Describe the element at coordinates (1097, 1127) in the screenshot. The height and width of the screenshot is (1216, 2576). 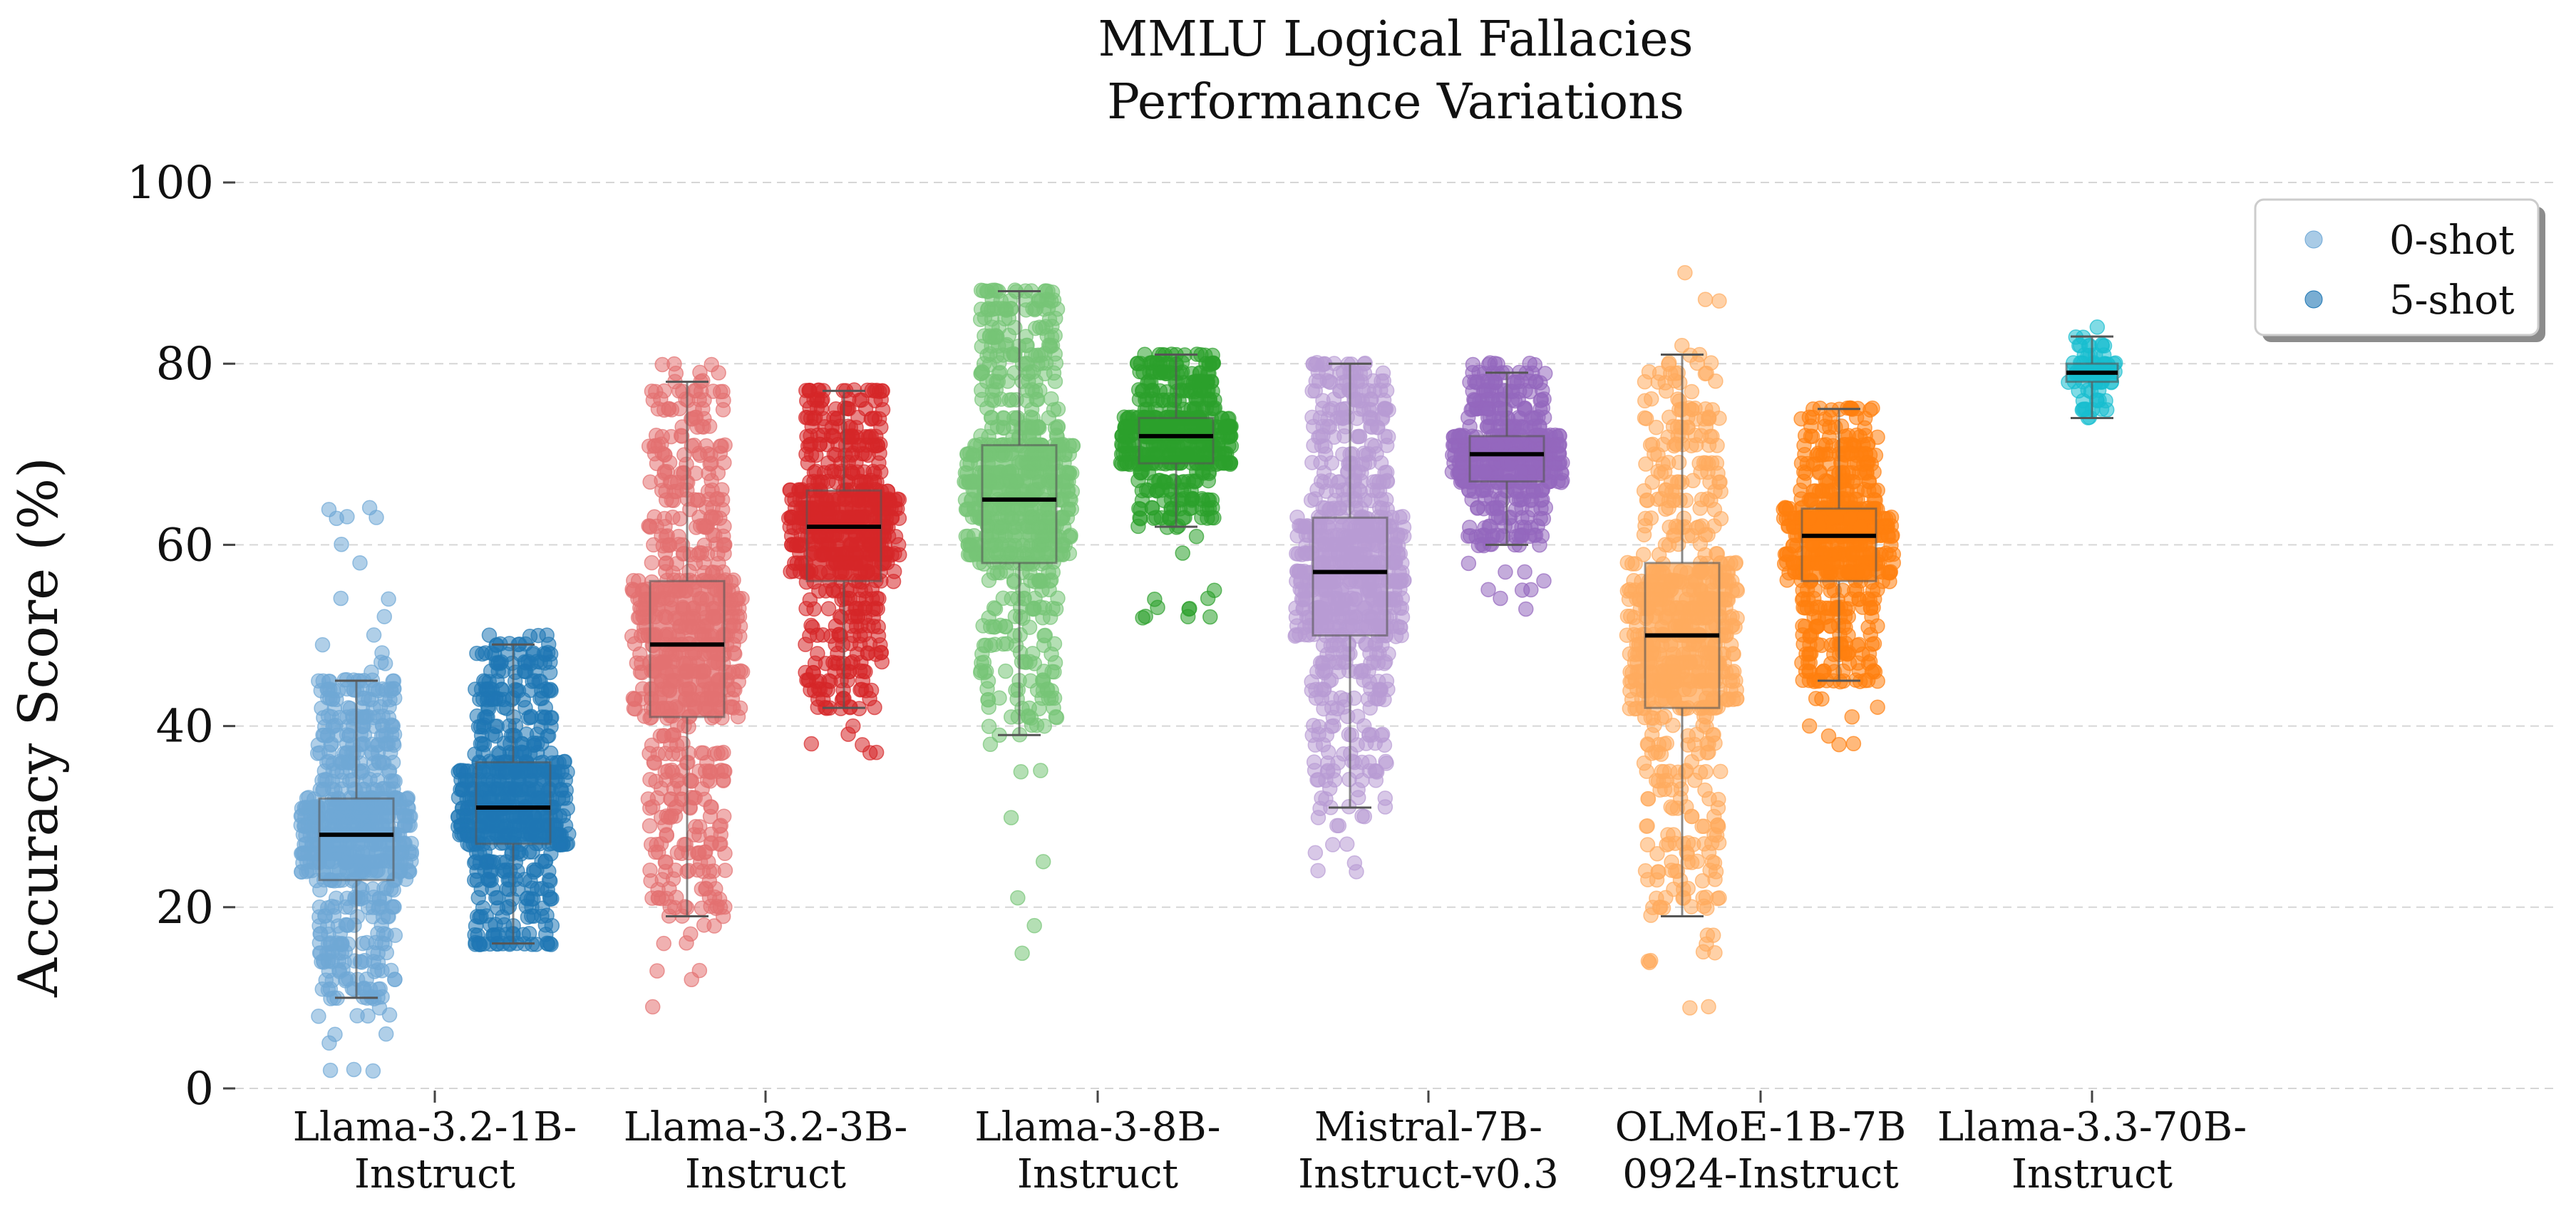
I see `x-tick-label: Llama-3-8B-` at that location.